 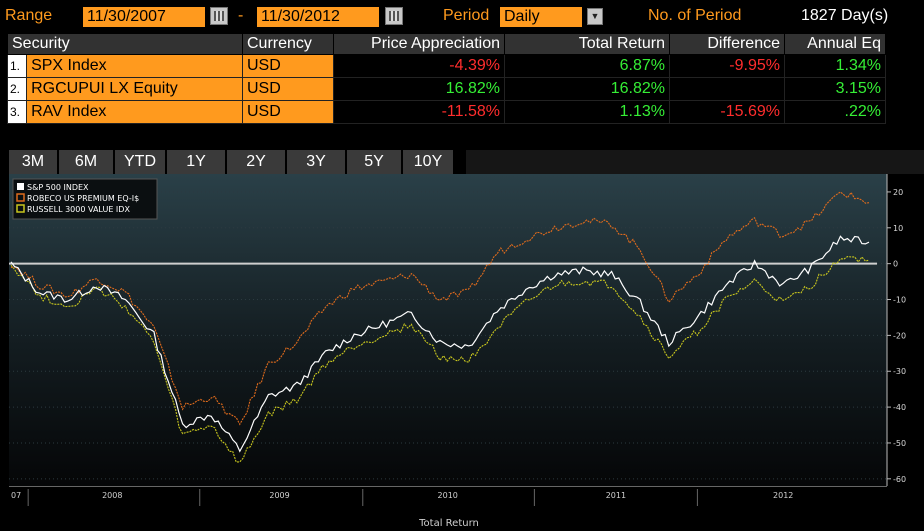 I want to click on start-calendar-icon, so click(x=219, y=16).